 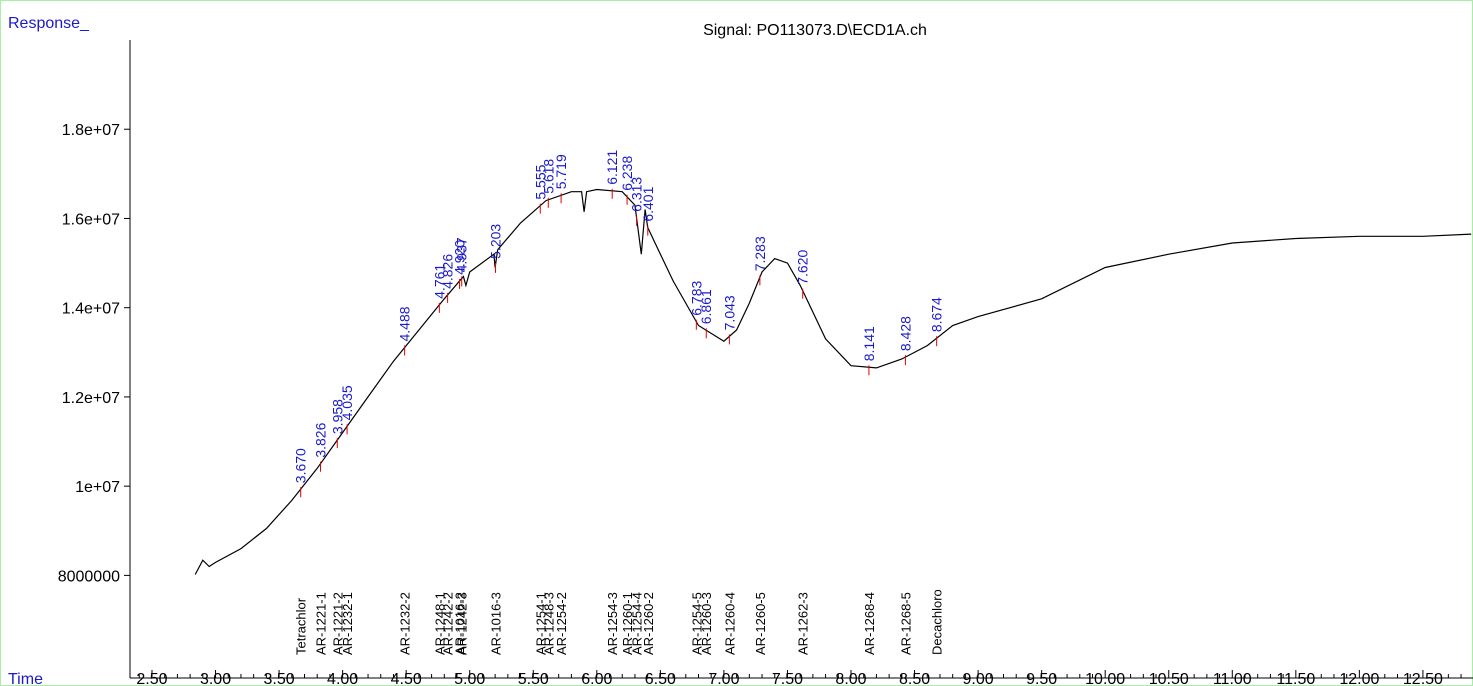 I want to click on peak-label: 5.618, so click(x=548, y=176).